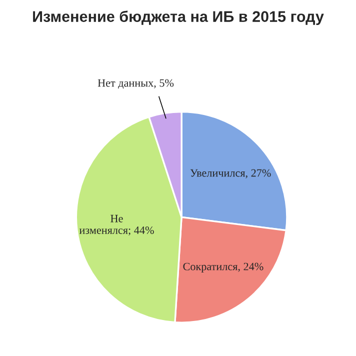 This screenshot has width=356, height=356. Describe the element at coordinates (223, 267) in the screenshot. I see `slice-label: Сократился, 24%` at that location.